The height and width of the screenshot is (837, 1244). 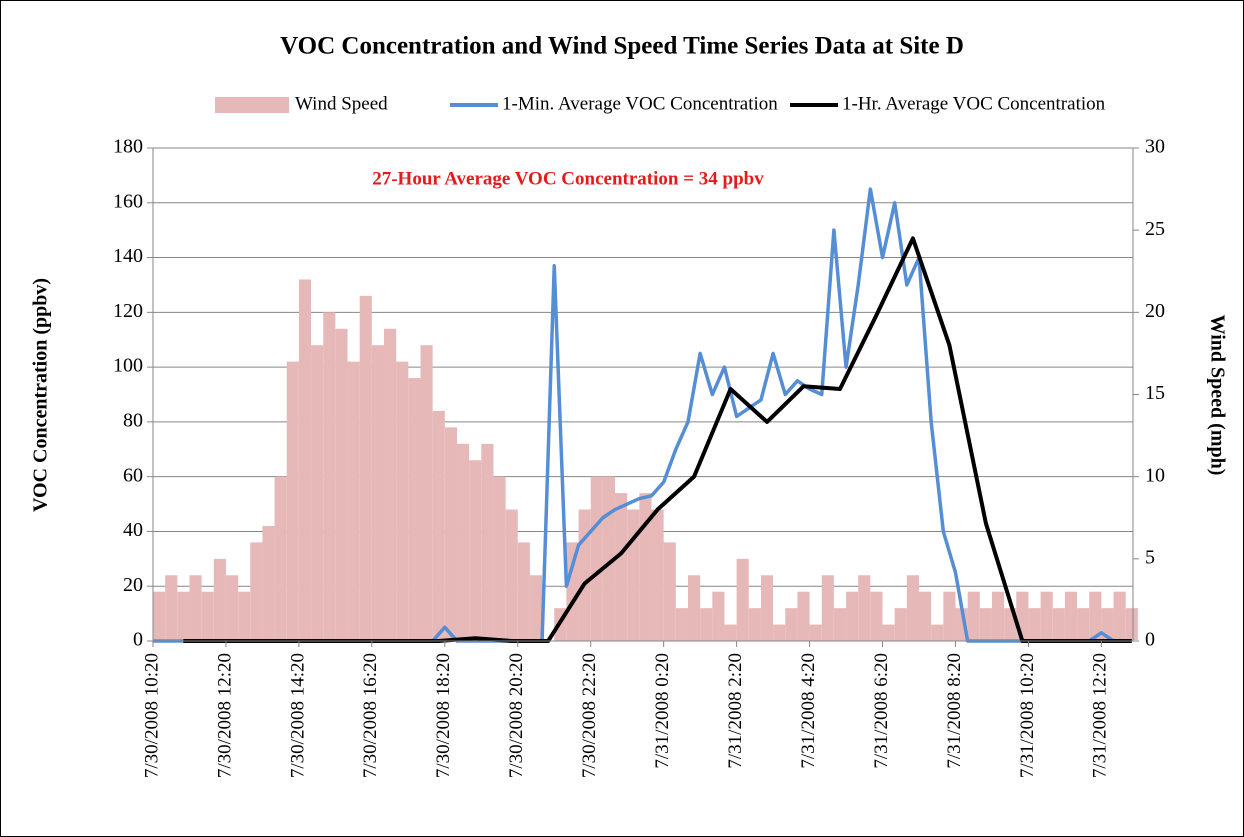 What do you see at coordinates (138, 640) in the screenshot?
I see `y-tick-label: 0` at bounding box center [138, 640].